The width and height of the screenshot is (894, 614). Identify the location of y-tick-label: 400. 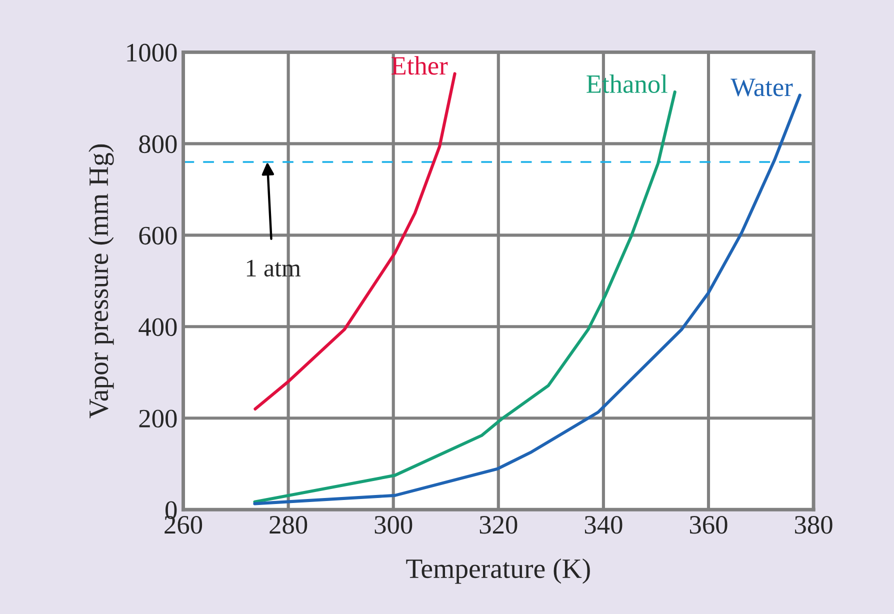
(157, 327).